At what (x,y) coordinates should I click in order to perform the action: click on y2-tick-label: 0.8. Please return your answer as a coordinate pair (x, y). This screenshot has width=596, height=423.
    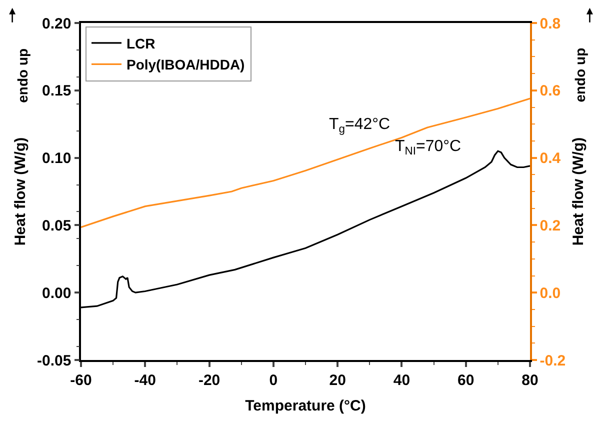
    Looking at the image, I should click on (550, 23).